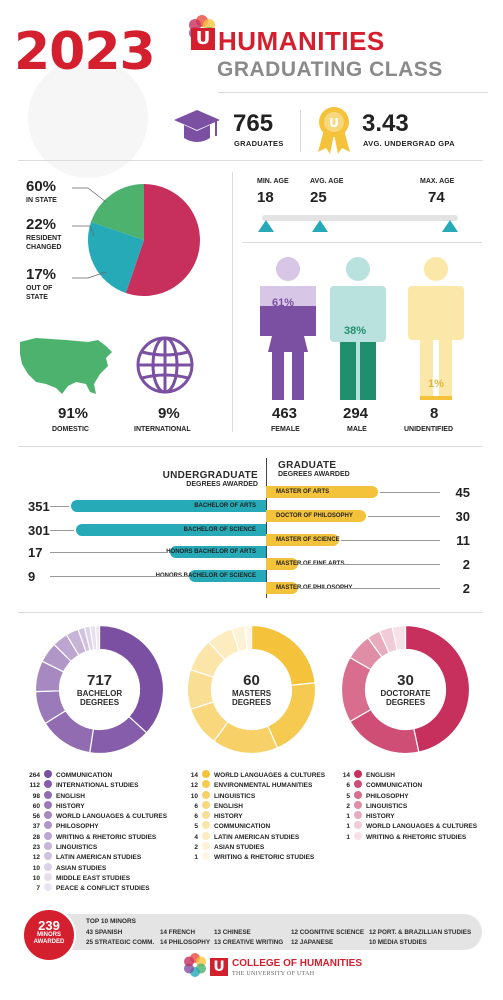 This screenshot has height=1000, width=503. What do you see at coordinates (436, 384) in the screenshot?
I see `unidentified-pct: 1%` at bounding box center [436, 384].